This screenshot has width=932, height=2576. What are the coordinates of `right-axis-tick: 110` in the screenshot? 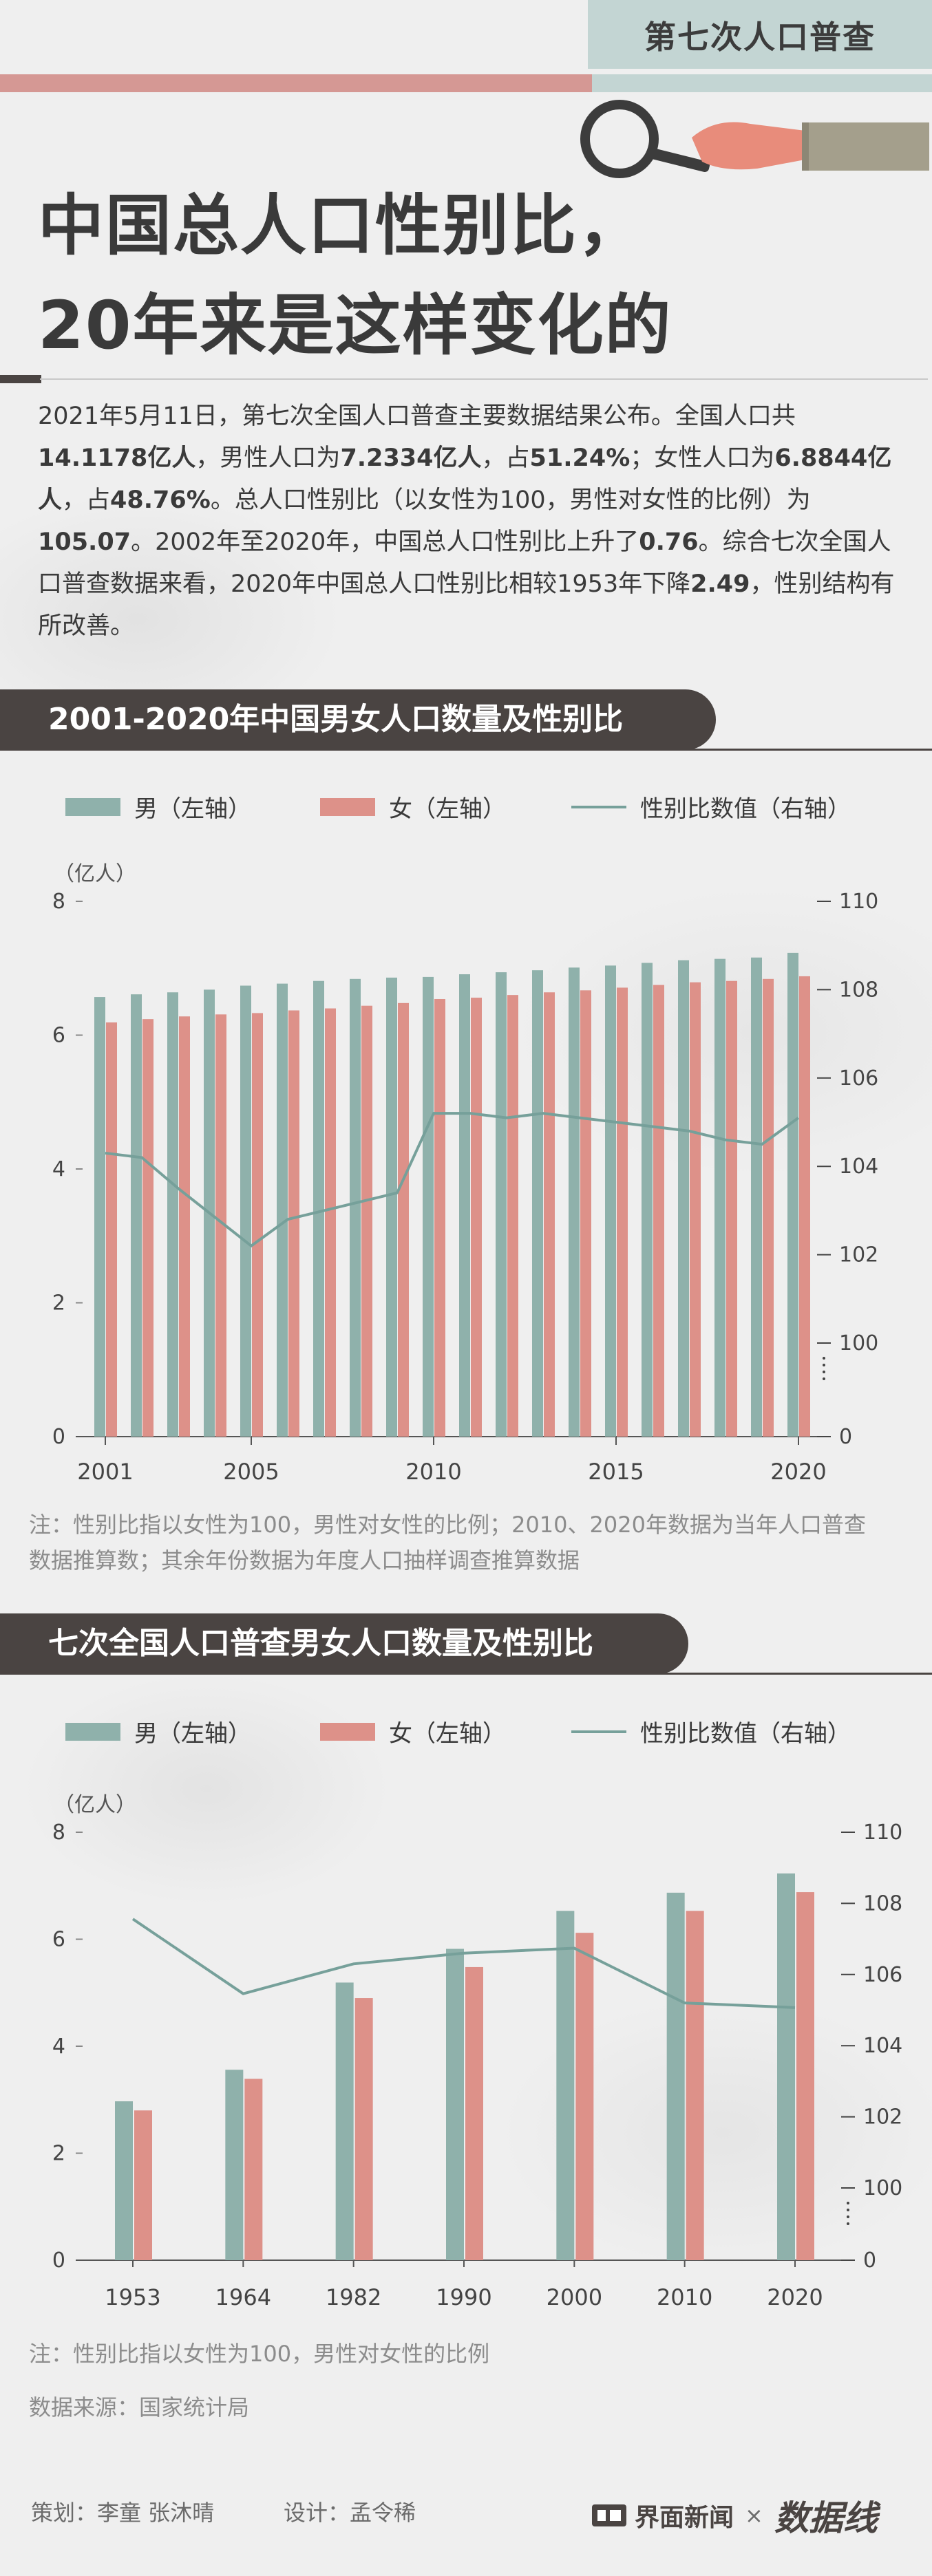 It's located at (882, 1833).